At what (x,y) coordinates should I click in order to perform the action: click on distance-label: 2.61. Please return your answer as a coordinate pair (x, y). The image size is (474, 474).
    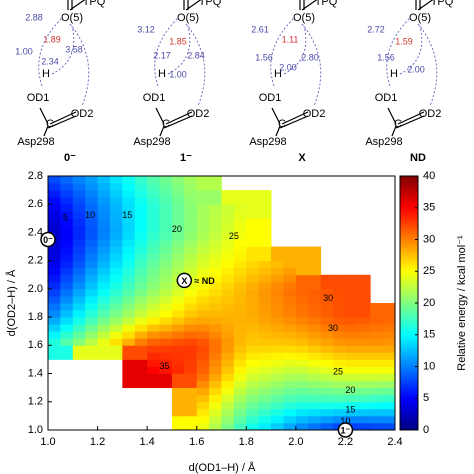
    Looking at the image, I should click on (260, 29).